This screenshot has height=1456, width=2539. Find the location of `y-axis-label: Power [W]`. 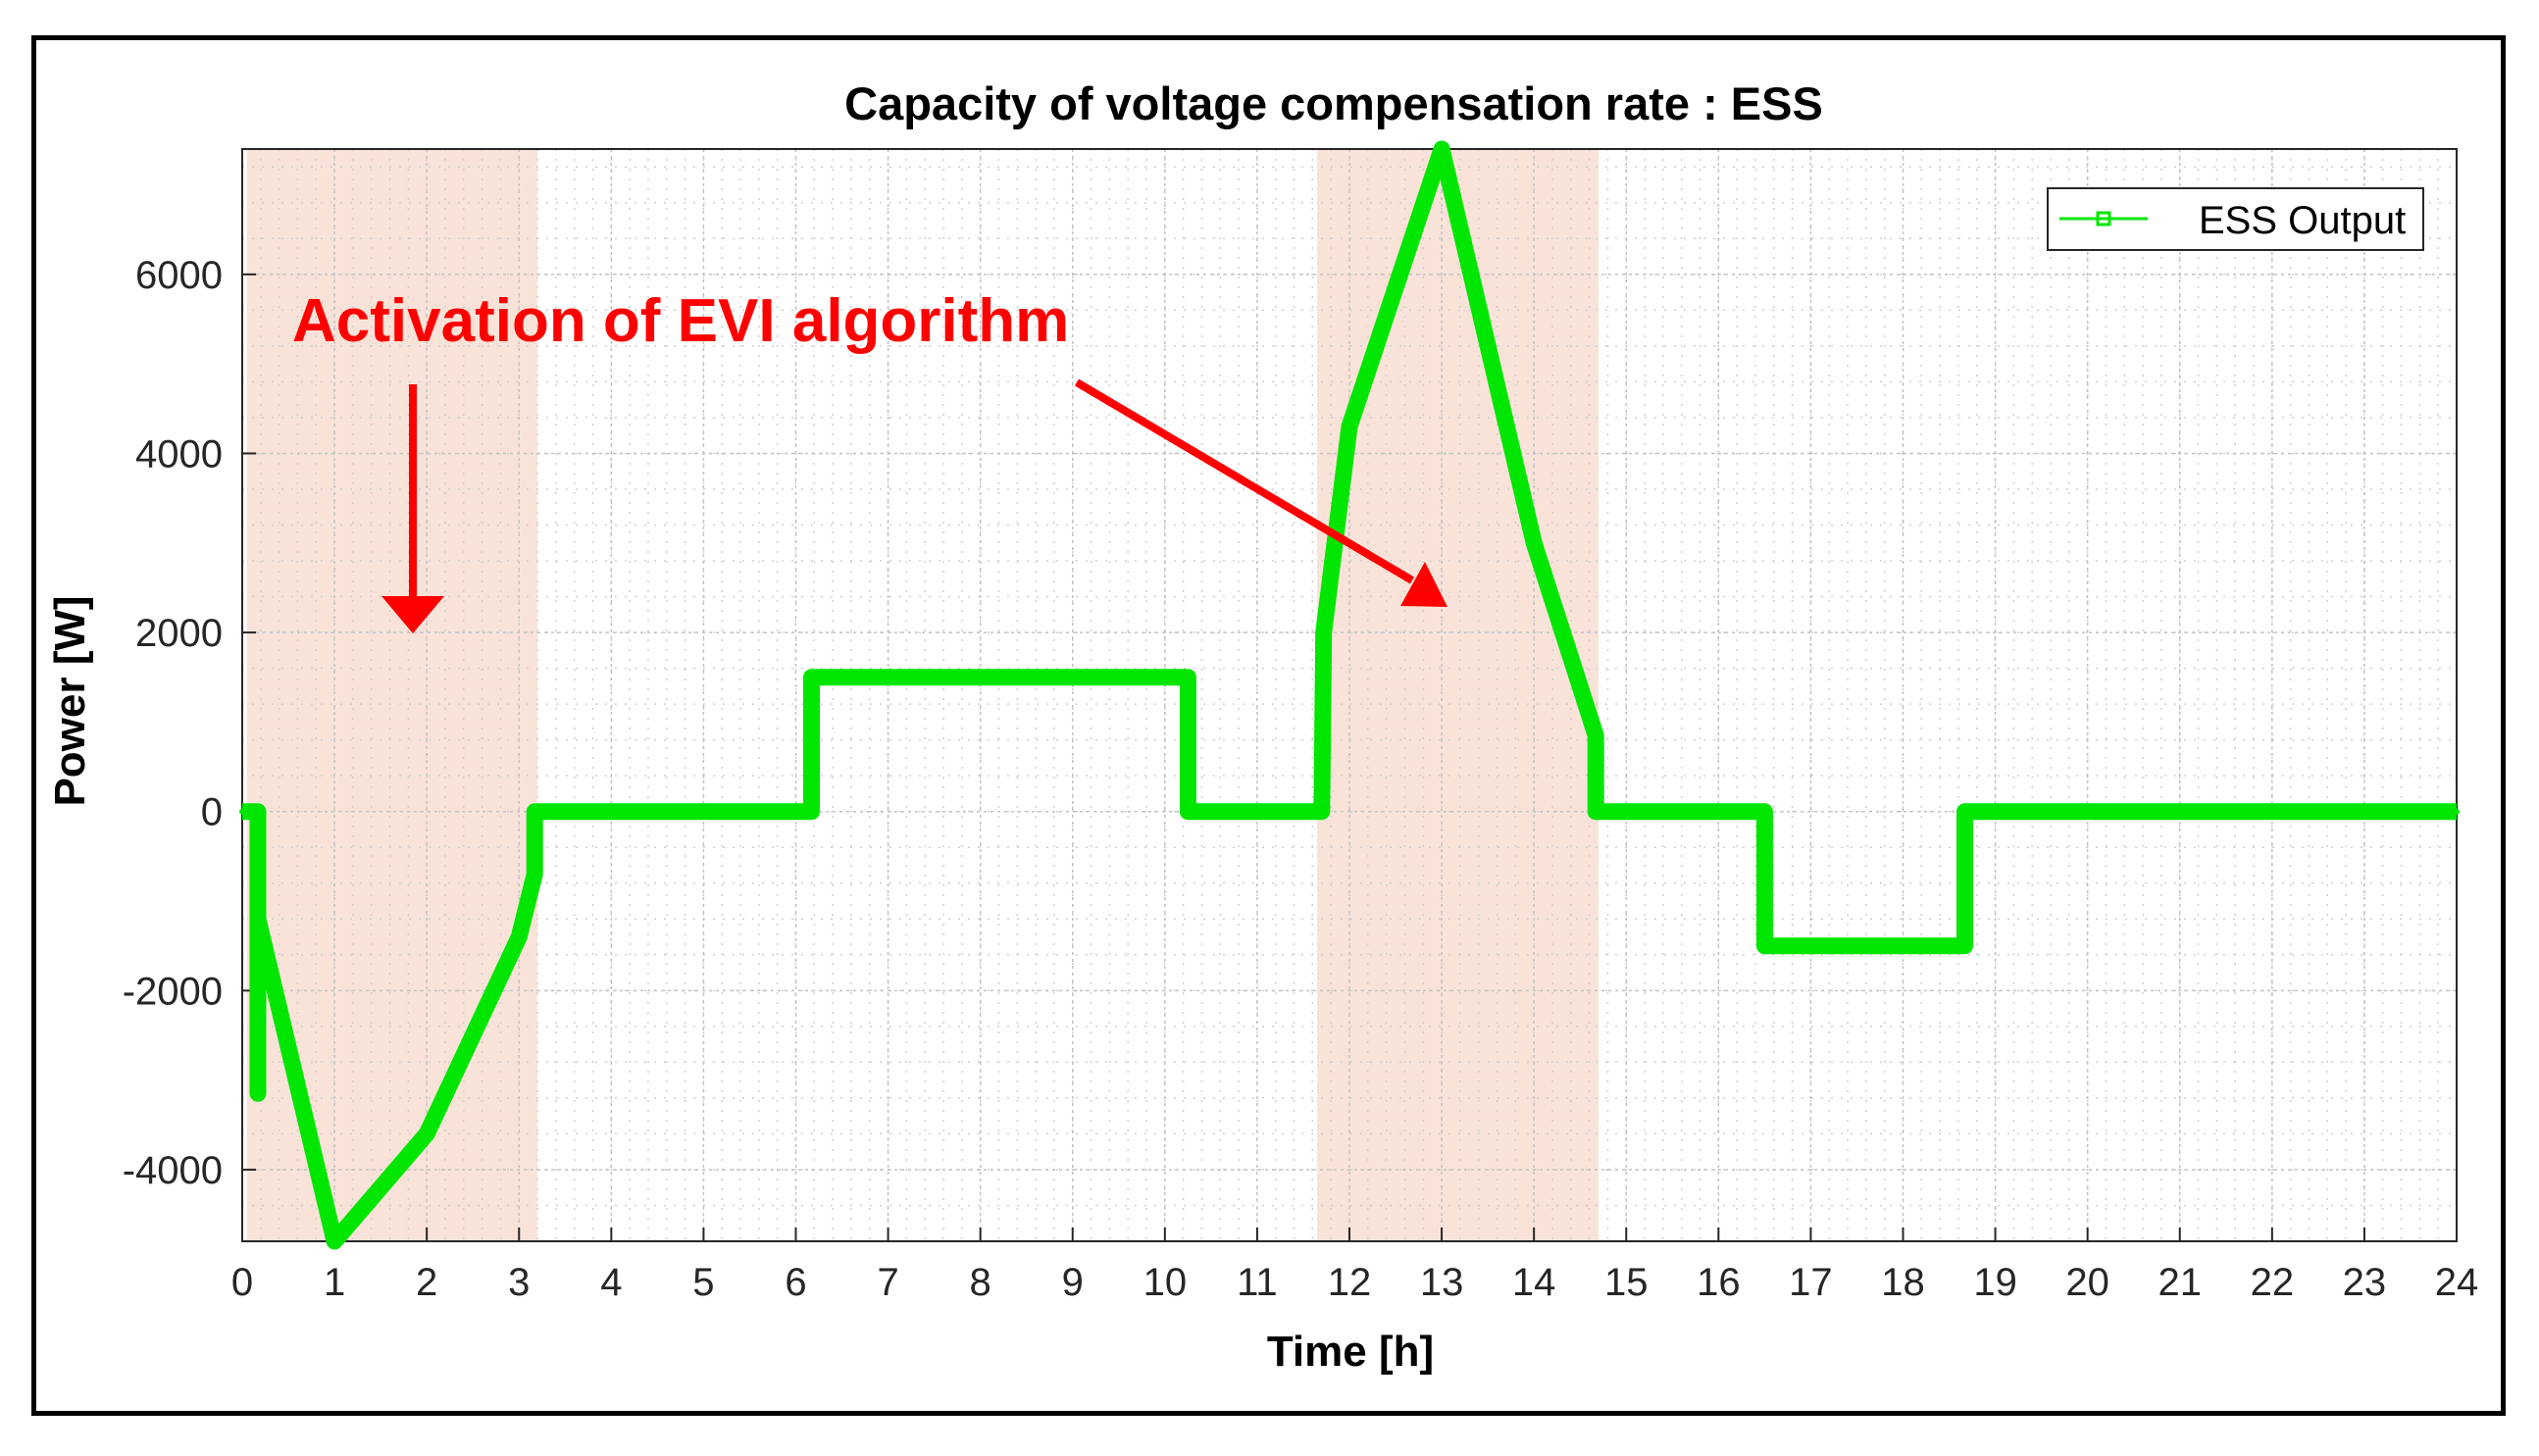

y-axis-label: Power [W] is located at coordinates (70, 700).